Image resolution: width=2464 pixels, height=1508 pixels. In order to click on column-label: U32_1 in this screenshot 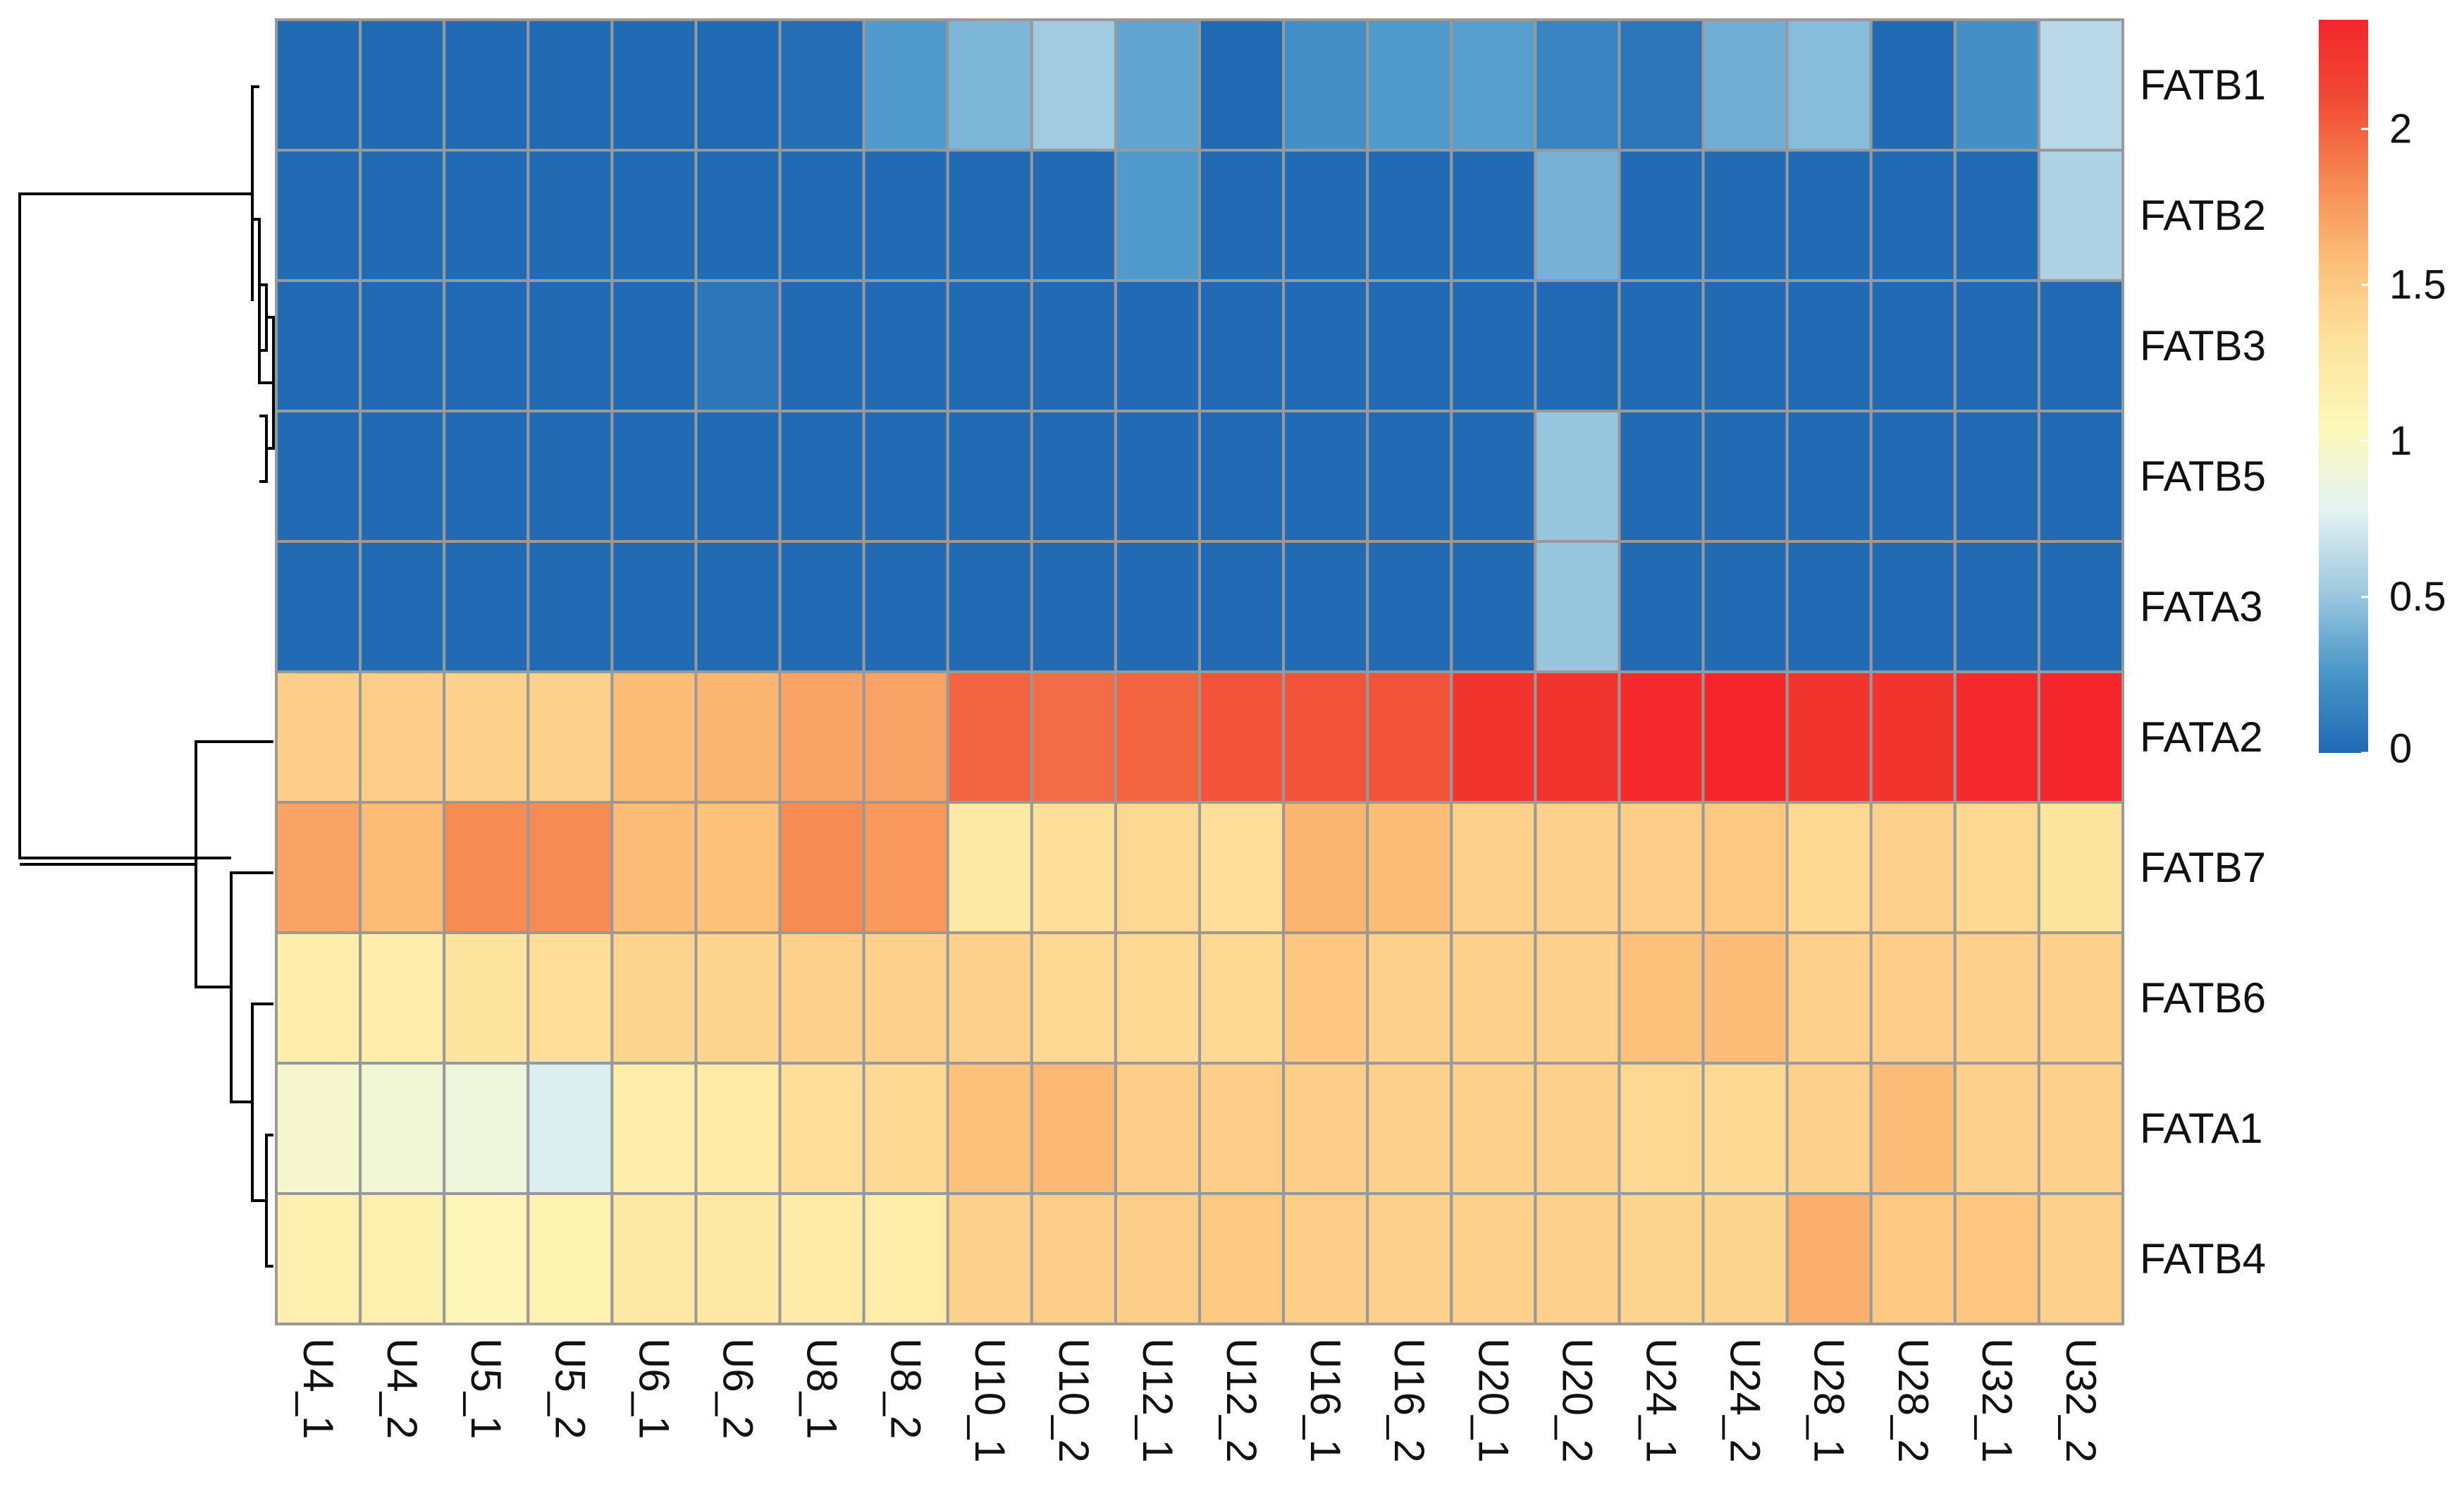, I will do `click(1997, 1401)`.